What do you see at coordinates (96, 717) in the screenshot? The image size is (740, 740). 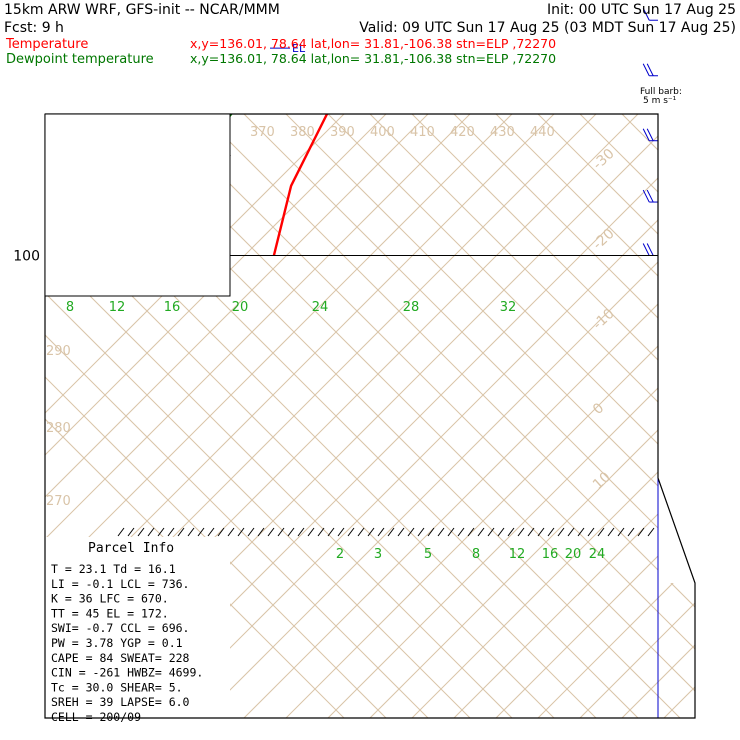 I see `parcel-info-row: CELL = 200/09` at bounding box center [96, 717].